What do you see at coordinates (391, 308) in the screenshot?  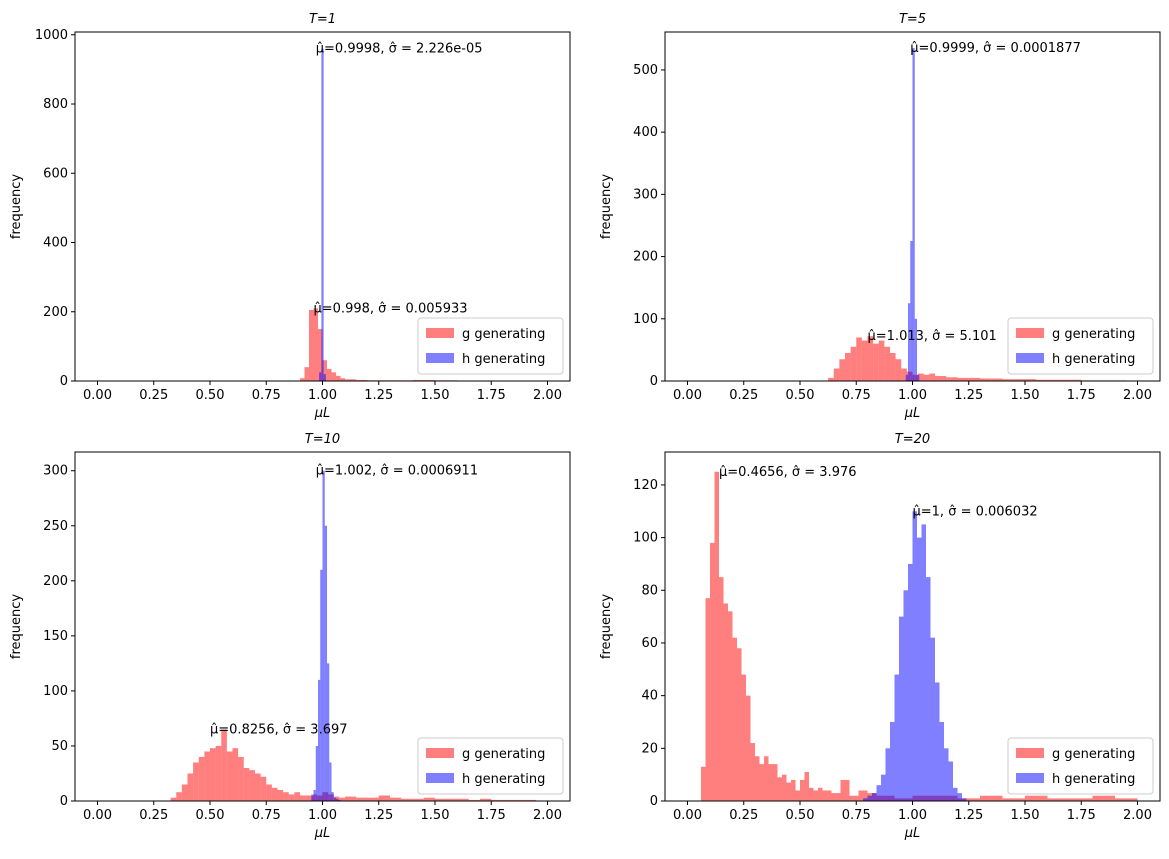 I see `annotation: μ̂=0.998, σ̂ = 0.005933` at bounding box center [391, 308].